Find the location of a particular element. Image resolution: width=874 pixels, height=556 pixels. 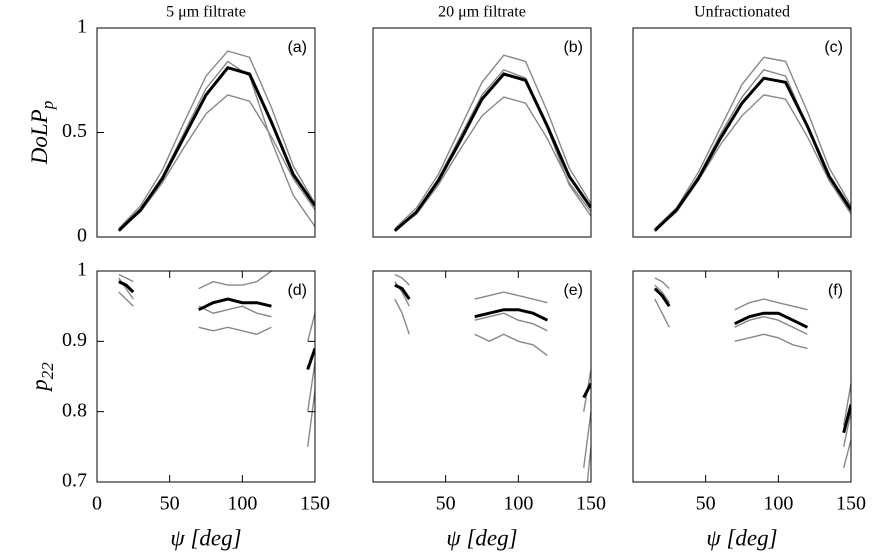

y-axis-label-sub: p is located at coordinates (47, 106).